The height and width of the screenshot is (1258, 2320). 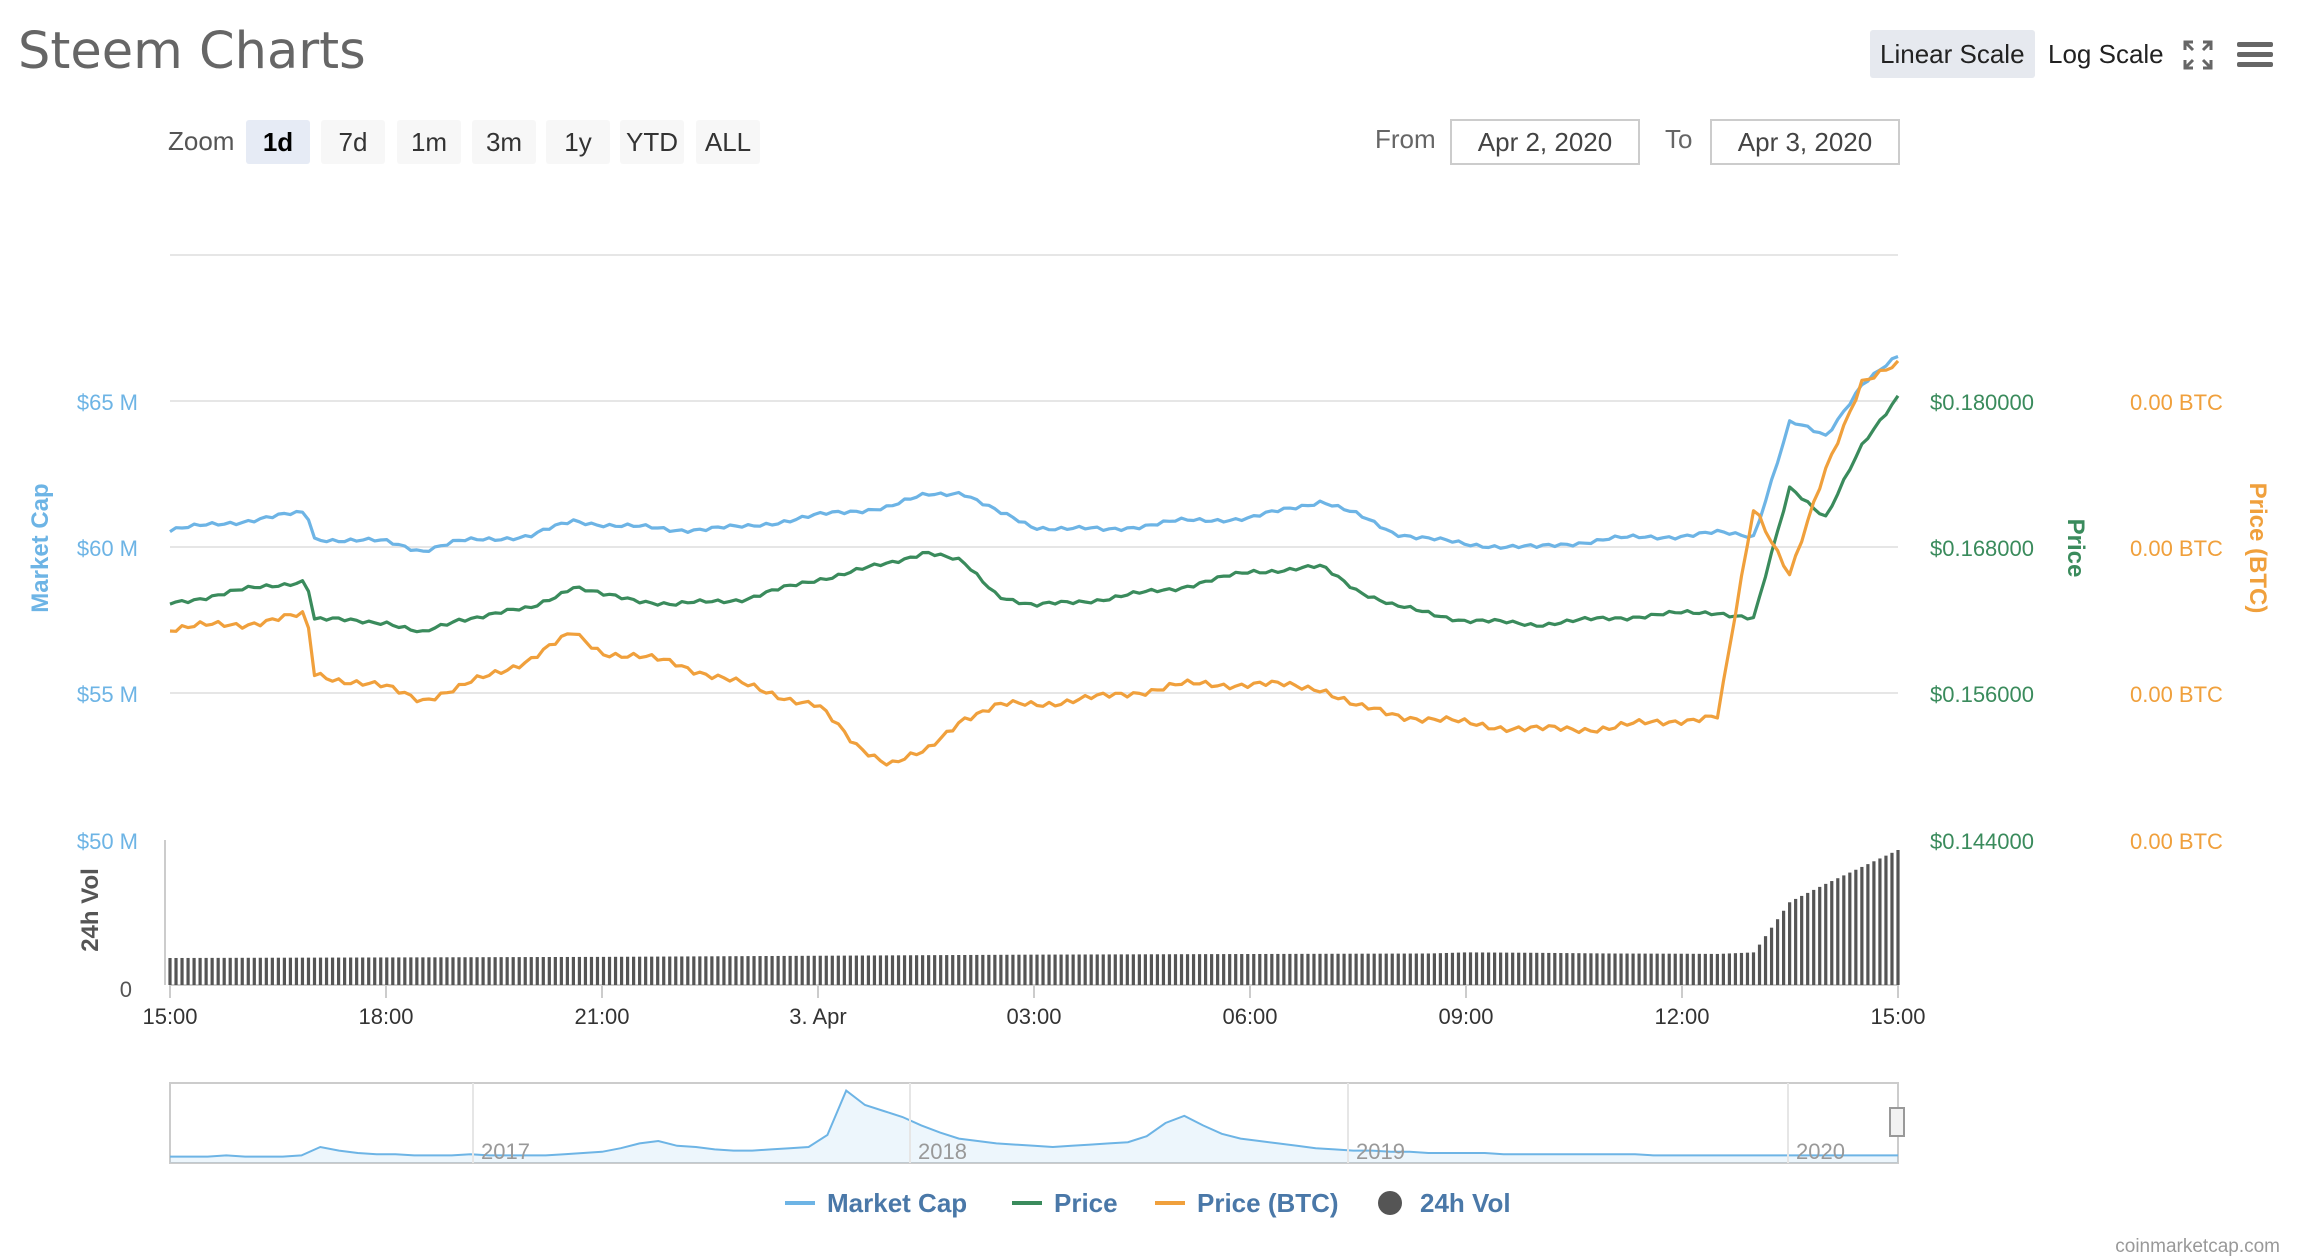 What do you see at coordinates (728, 142) in the screenshot?
I see `zoom-button-all: ALL` at bounding box center [728, 142].